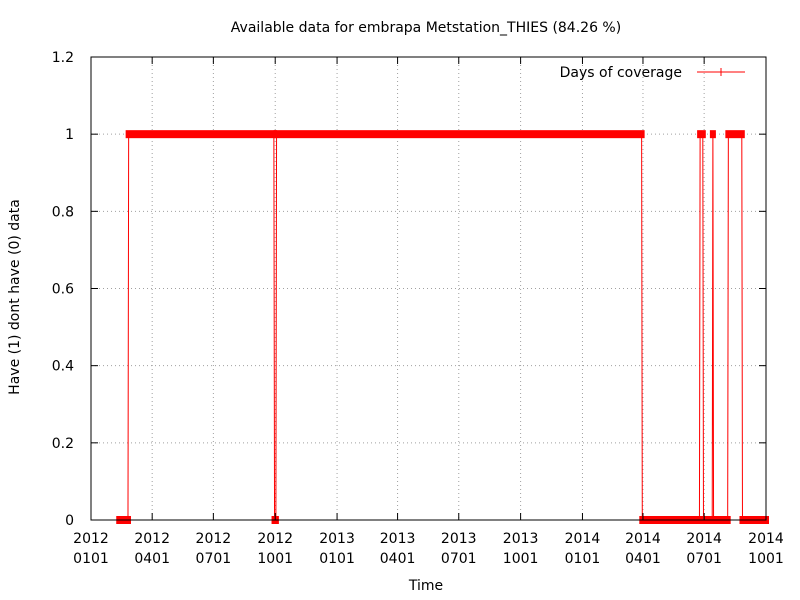  What do you see at coordinates (63, 58) in the screenshot?
I see `y-tick-label: 1.2` at bounding box center [63, 58].